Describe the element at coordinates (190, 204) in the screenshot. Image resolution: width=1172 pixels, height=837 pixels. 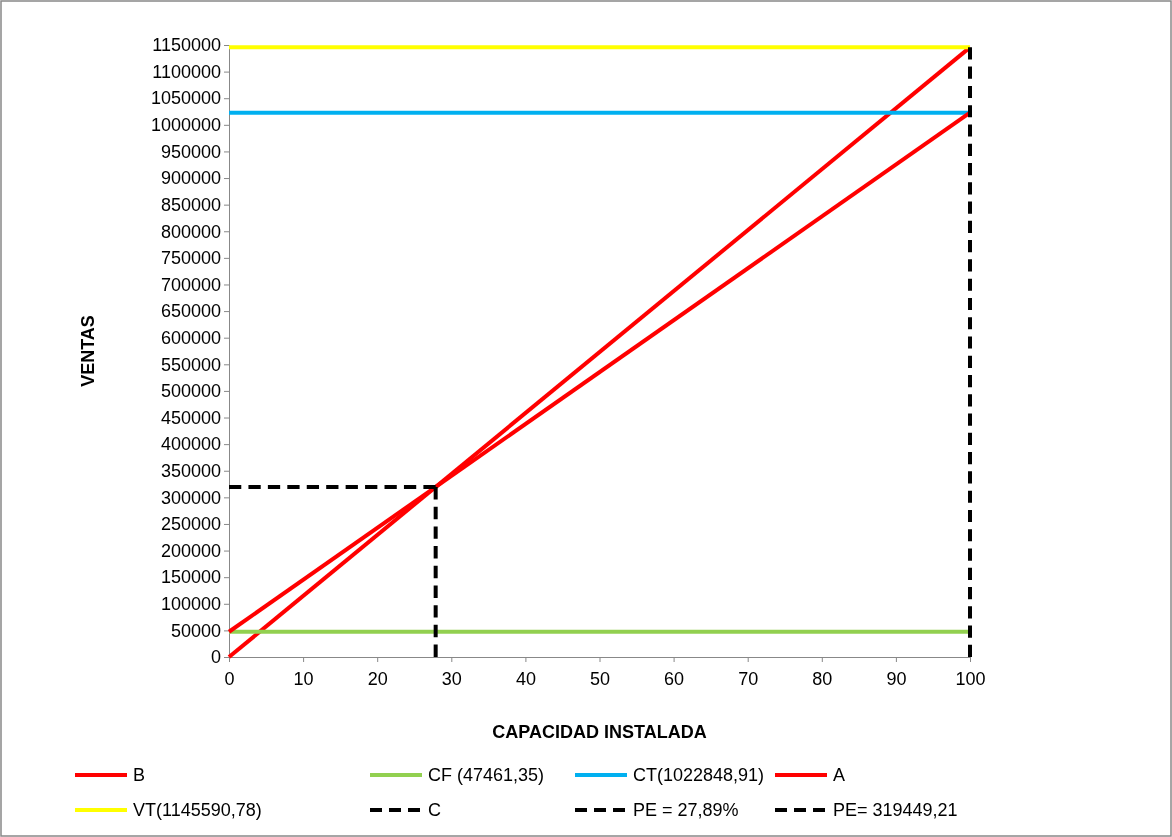
I see `y-tick-label: 850000` at that location.